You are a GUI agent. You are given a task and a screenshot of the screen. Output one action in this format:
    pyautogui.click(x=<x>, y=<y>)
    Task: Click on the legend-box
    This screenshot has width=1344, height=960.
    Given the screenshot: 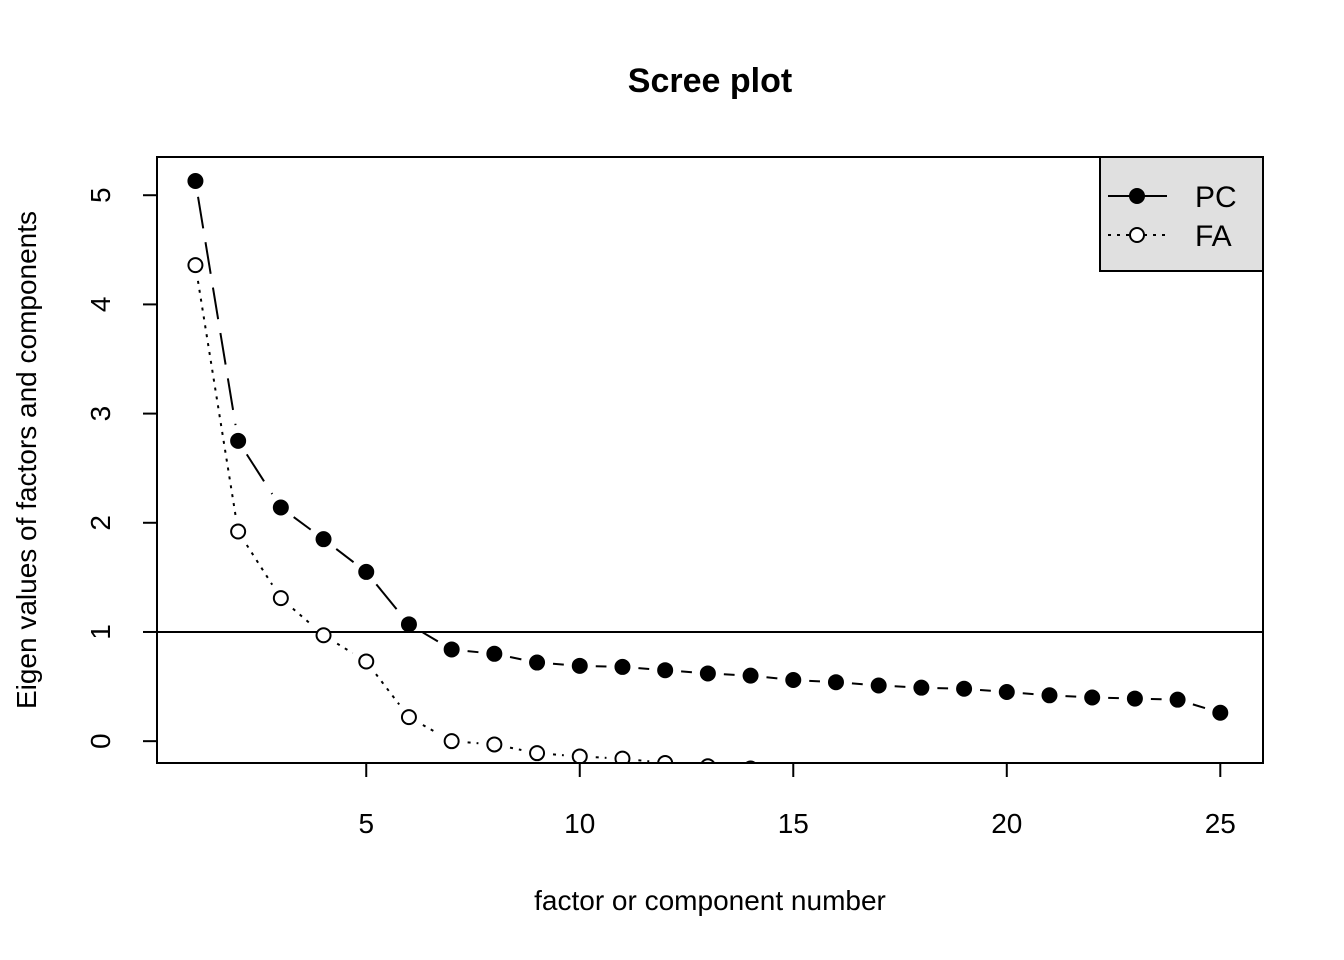 What is the action you would take?
    pyautogui.click(x=1181, y=214)
    